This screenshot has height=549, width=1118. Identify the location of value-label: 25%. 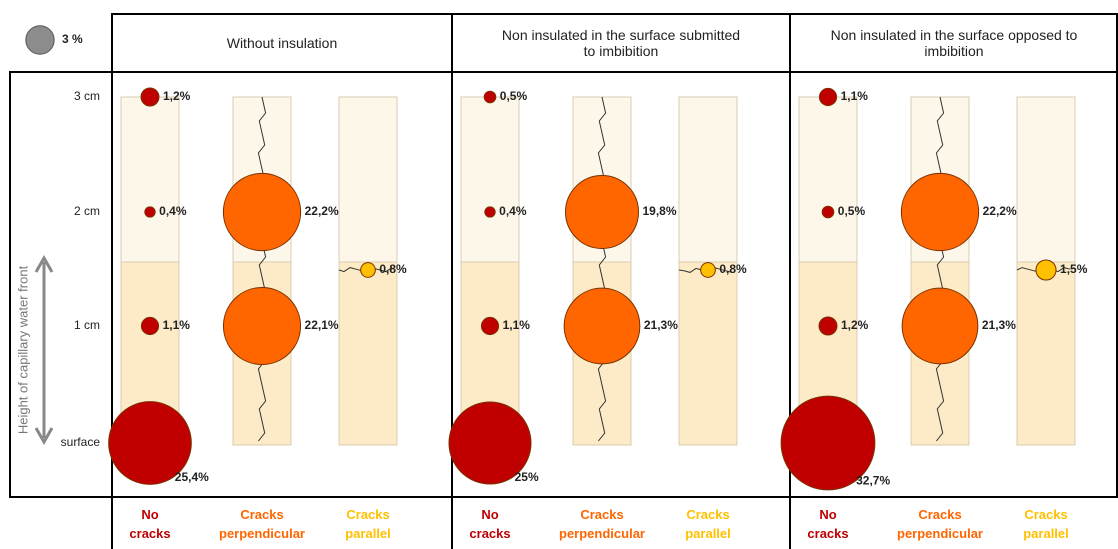
(527, 477).